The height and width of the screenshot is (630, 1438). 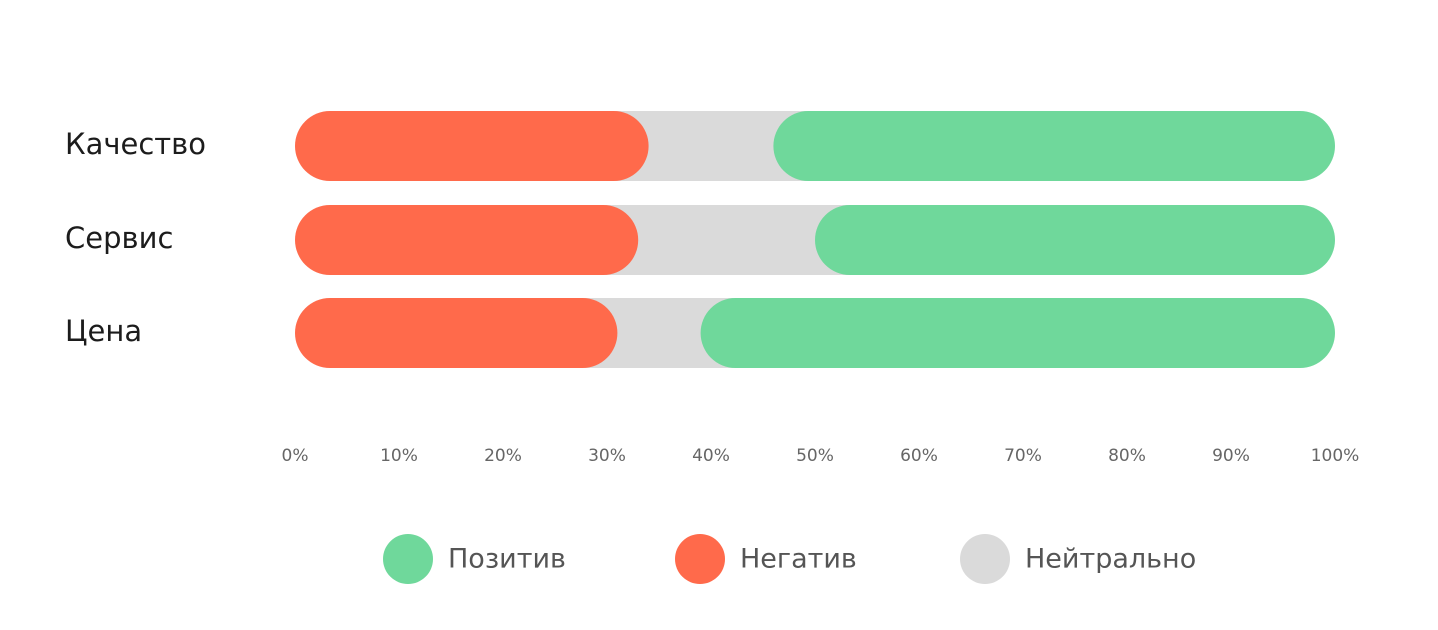 I want to click on legend-label: Негатив, so click(x=798, y=559).